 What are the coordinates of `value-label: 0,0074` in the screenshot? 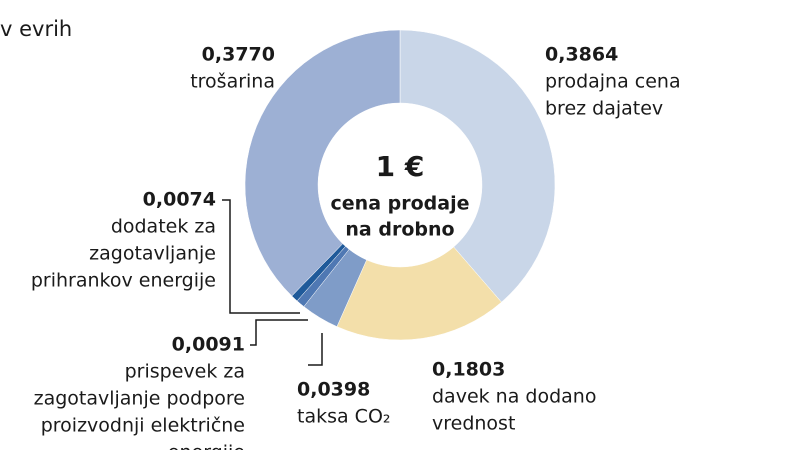 It's located at (179, 200).